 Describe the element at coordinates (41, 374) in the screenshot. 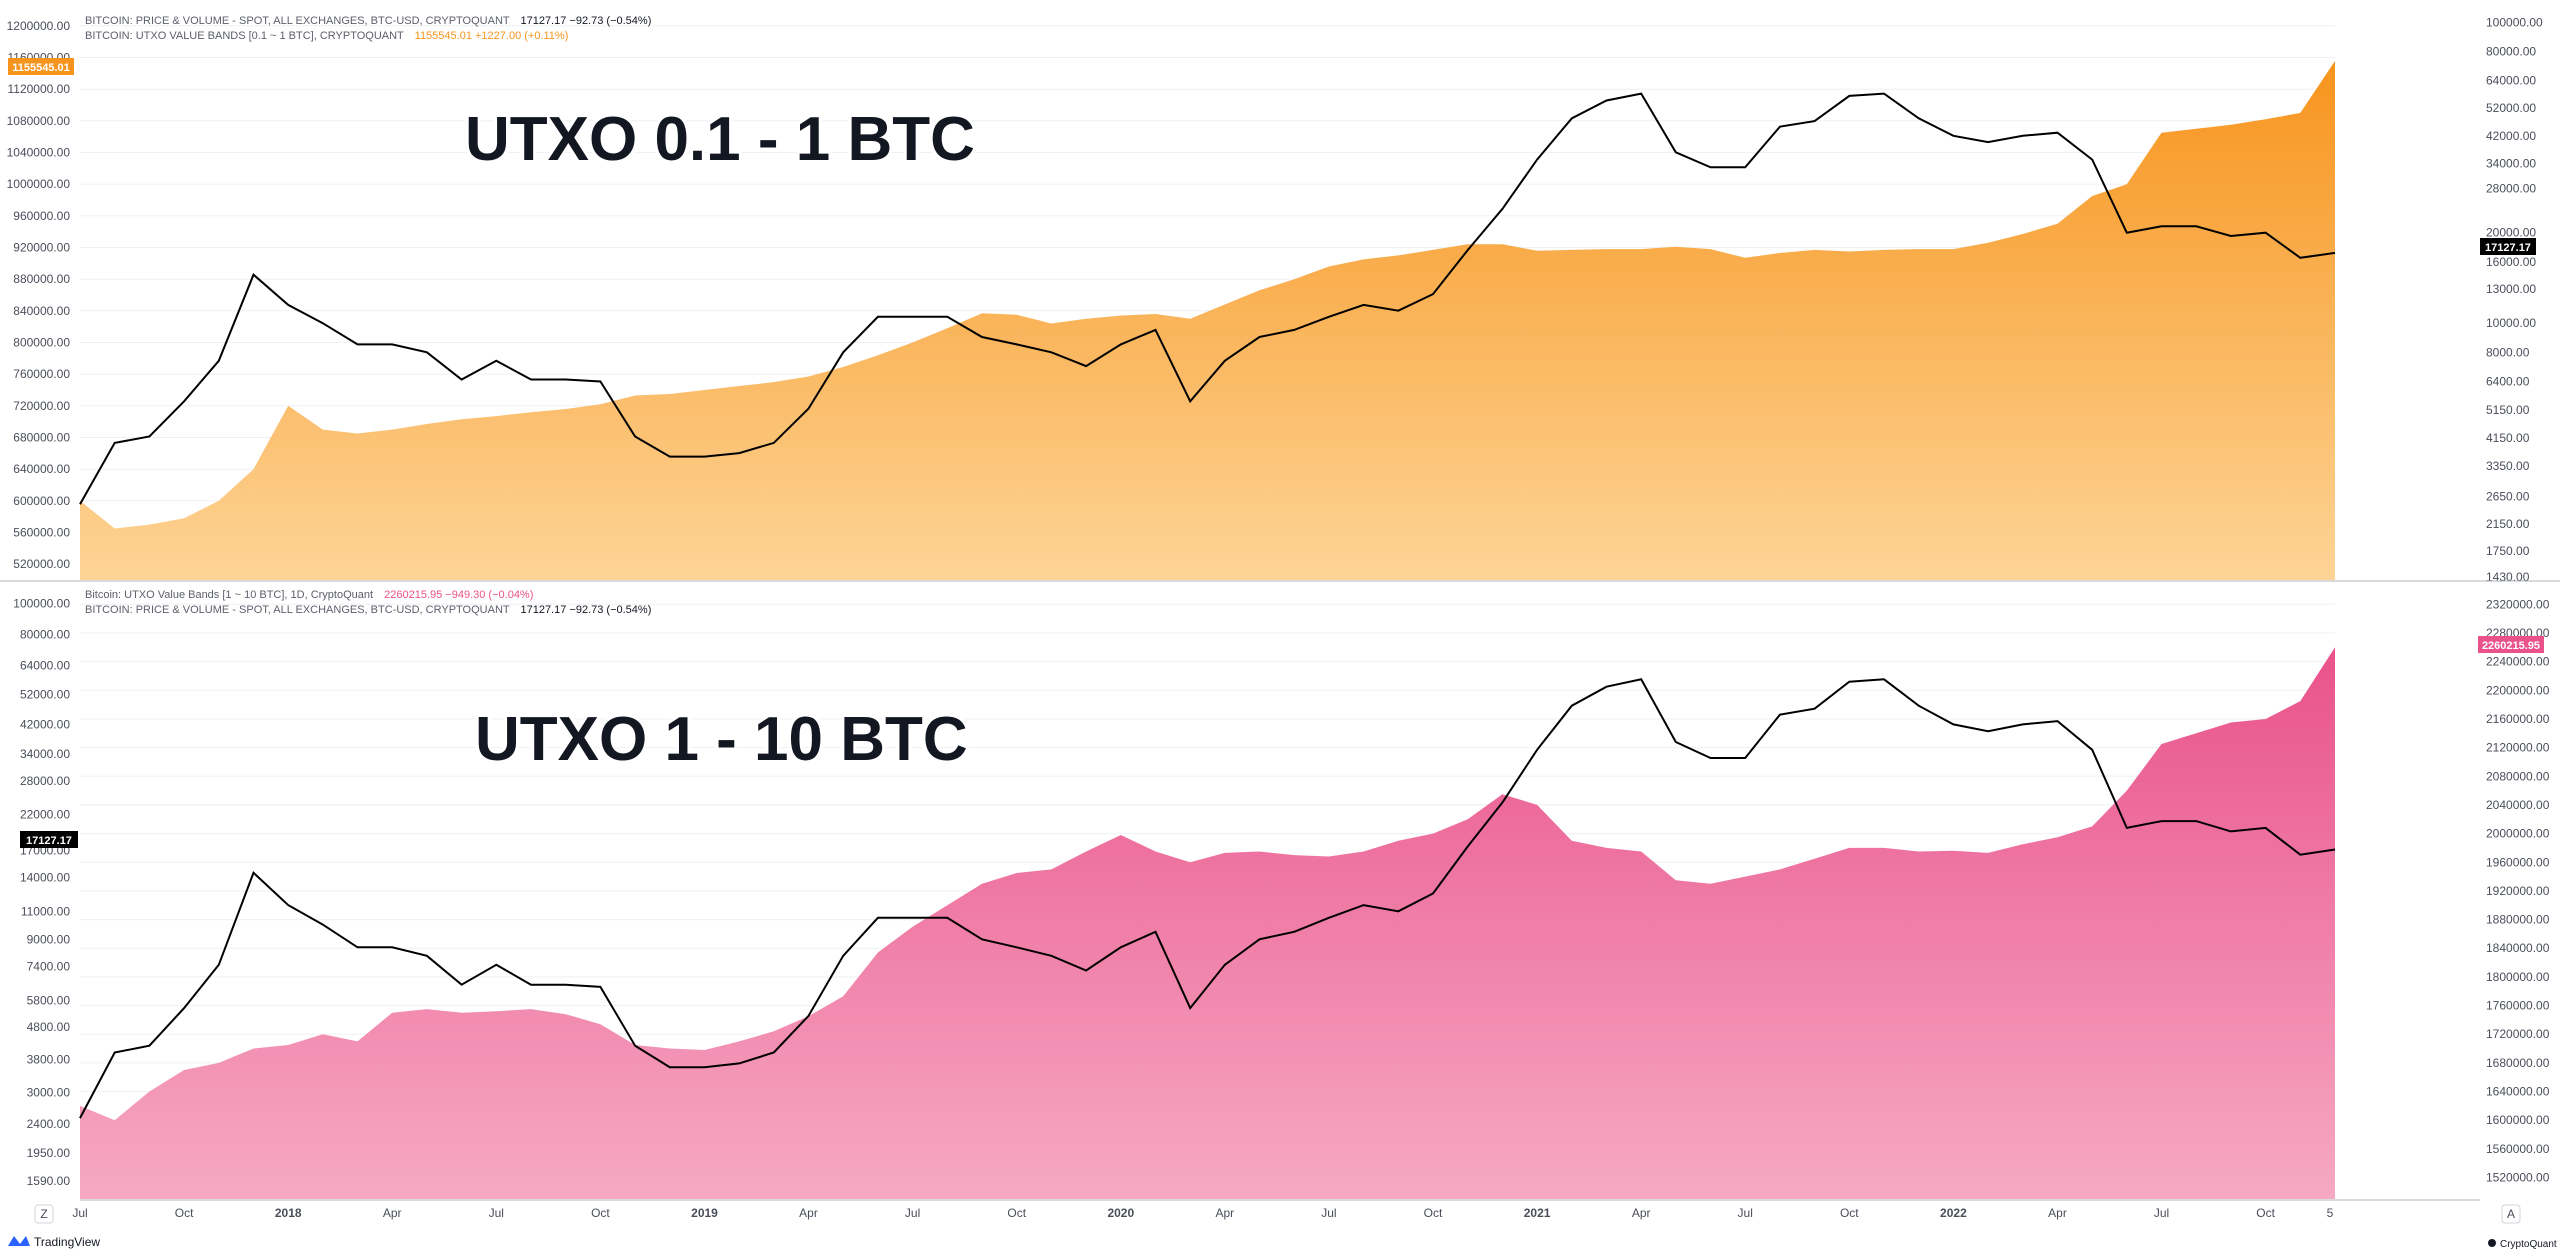

I see `top-left-ticks-label: 760000.00` at that location.